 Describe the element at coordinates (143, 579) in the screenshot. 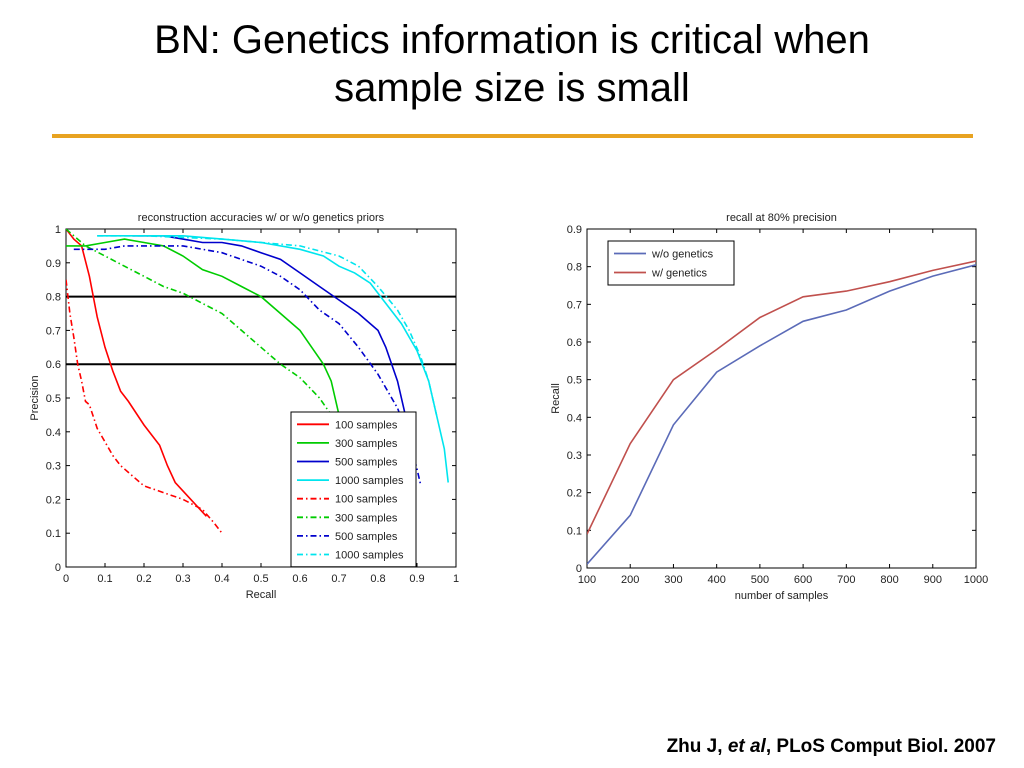

I see `pr-x-tick-label: 0.2` at that location.